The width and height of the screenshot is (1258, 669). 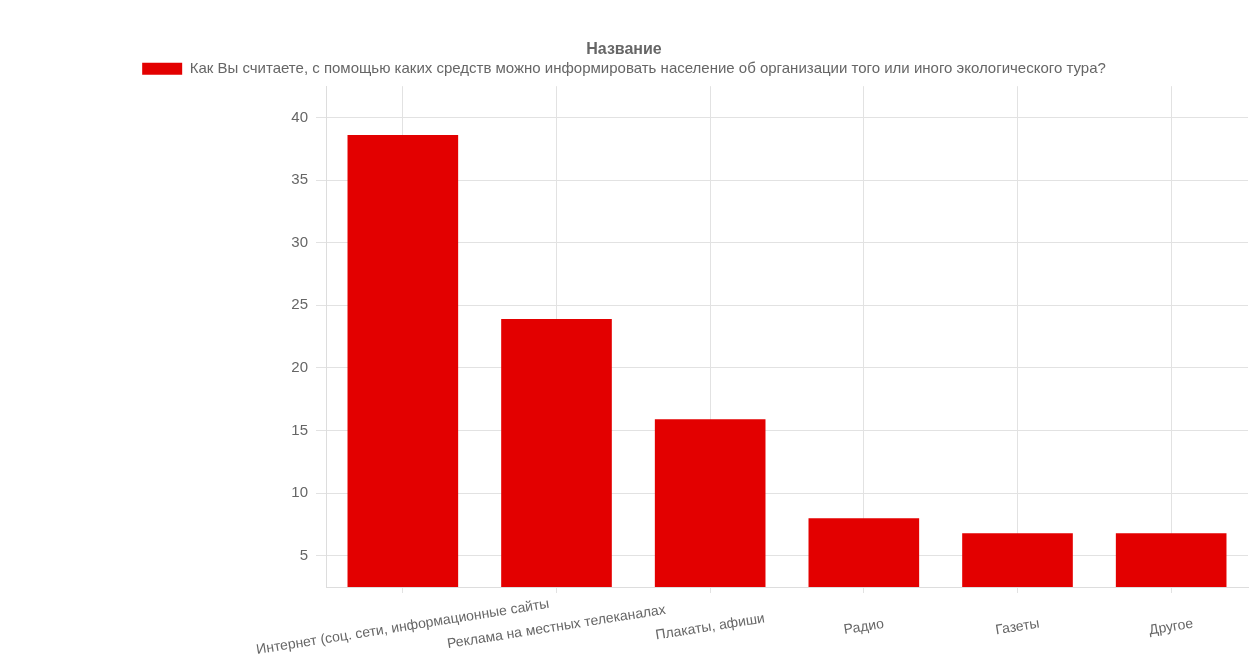 I want to click on y-tick-label: 35, so click(x=299, y=179).